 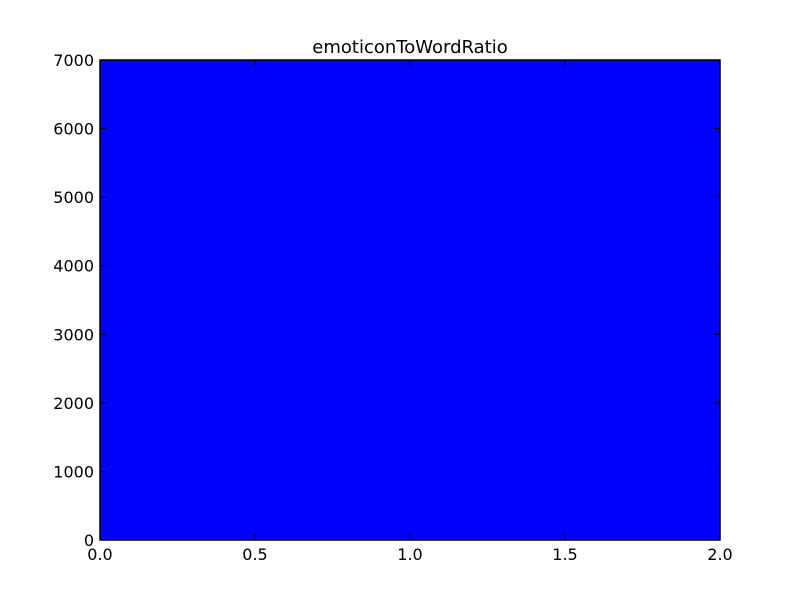 I want to click on x-tick-label: 1.0, so click(x=409, y=554).